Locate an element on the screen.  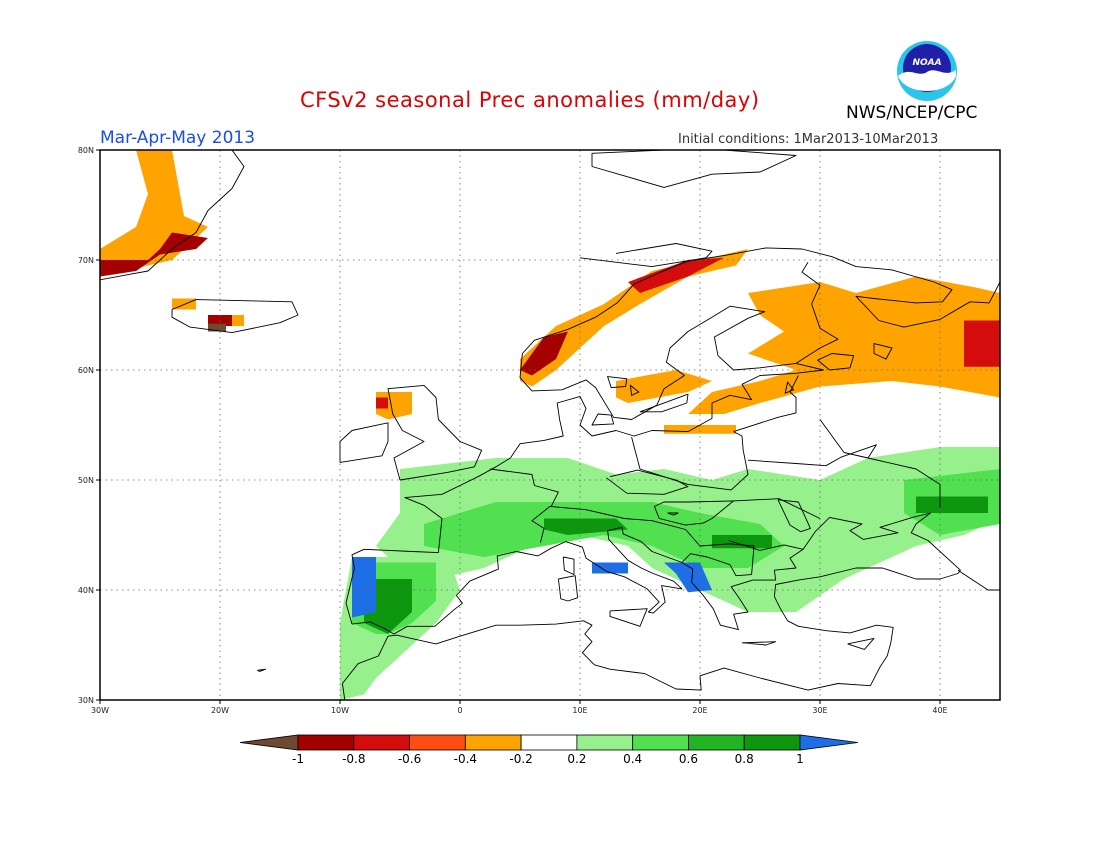
colorbar-label: -0.4 is located at coordinates (465, 759).